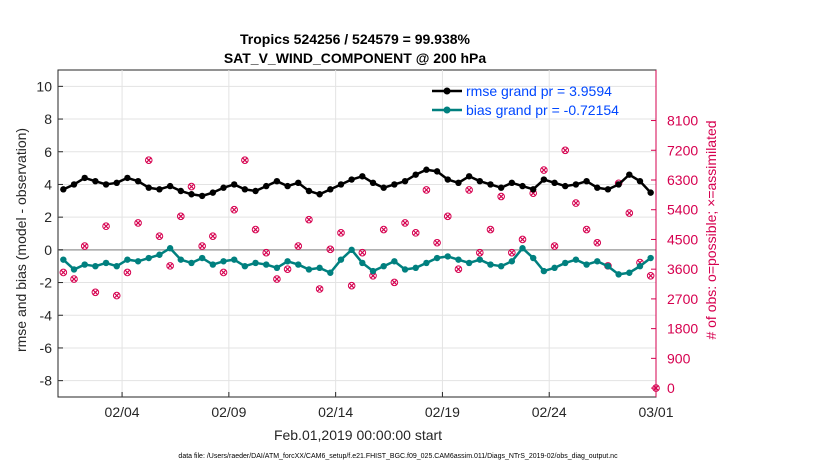  What do you see at coordinates (46, 348) in the screenshot?
I see `y-tick-label: -6` at bounding box center [46, 348].